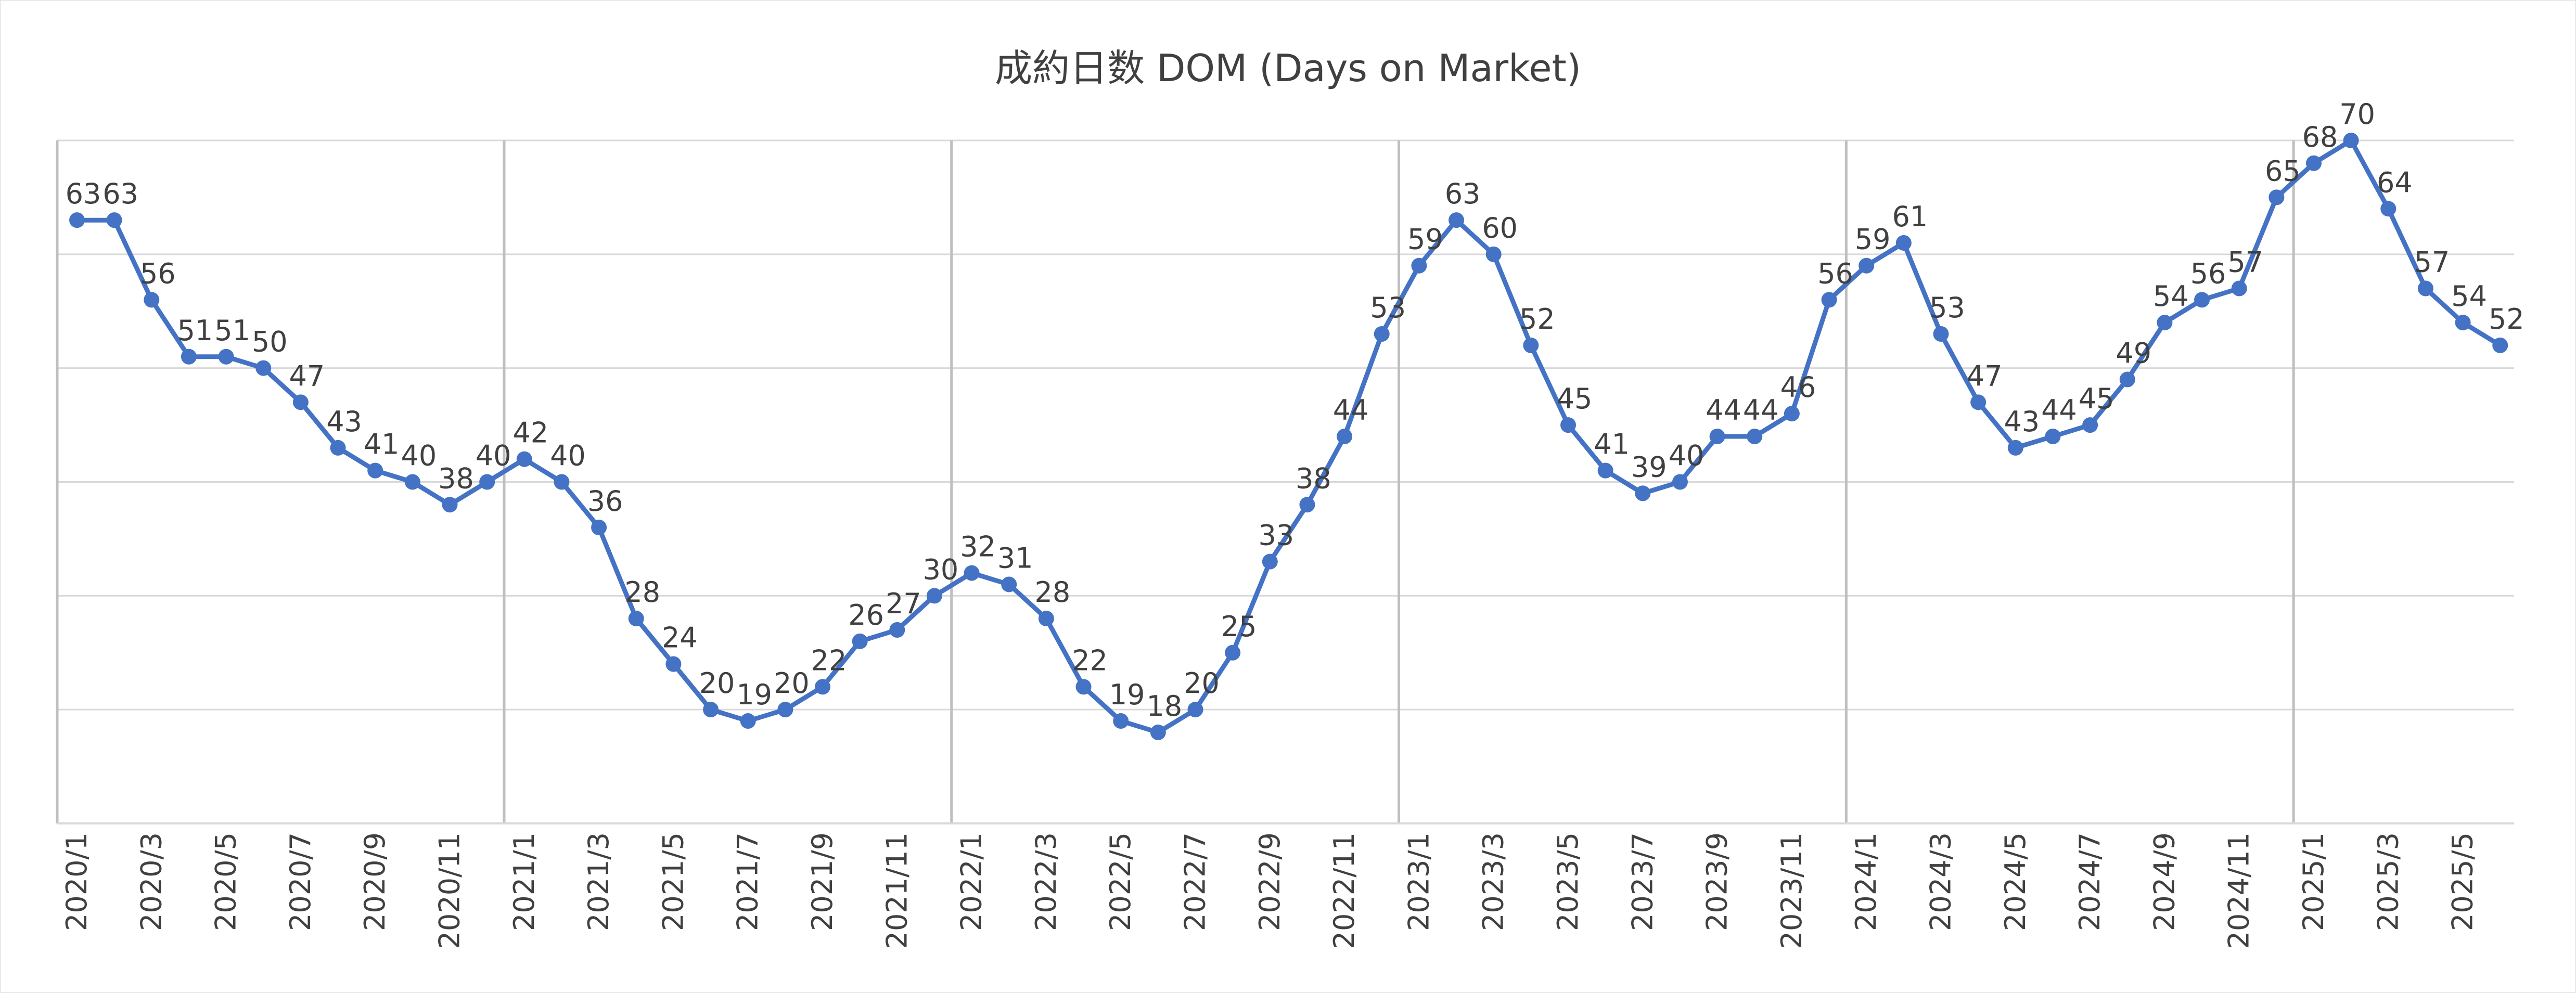 The height and width of the screenshot is (993, 2576). Describe the element at coordinates (1239, 626) in the screenshot. I see `data-label: 25` at that location.